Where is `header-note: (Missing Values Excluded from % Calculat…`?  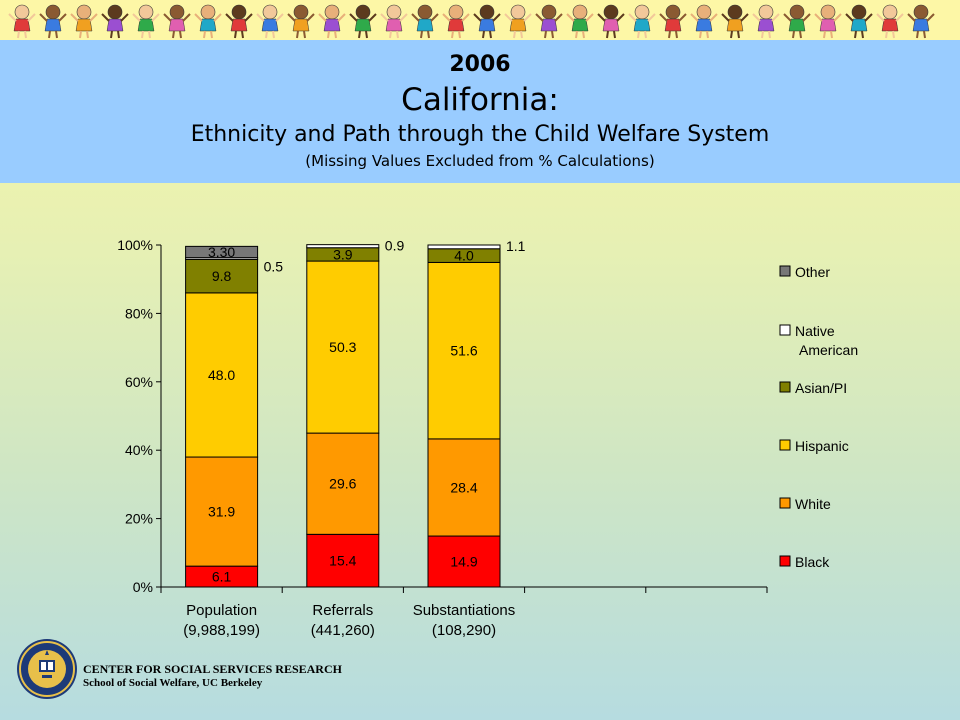 header-note: (Missing Values Excluded from % Calculat… is located at coordinates (480, 161).